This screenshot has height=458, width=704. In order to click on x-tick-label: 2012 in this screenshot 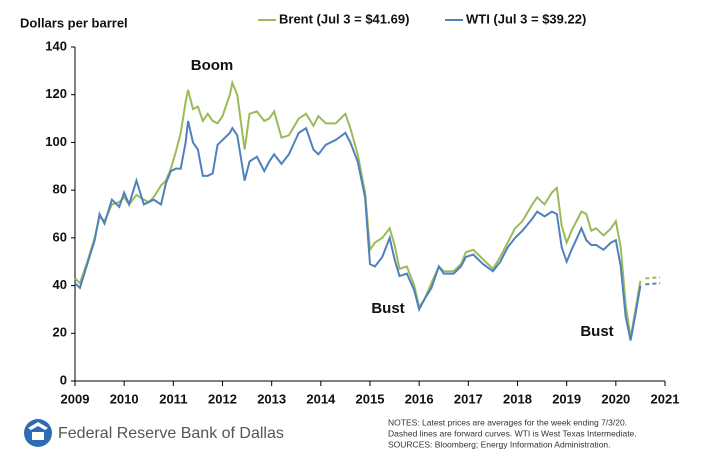, I will do `click(222, 398)`.